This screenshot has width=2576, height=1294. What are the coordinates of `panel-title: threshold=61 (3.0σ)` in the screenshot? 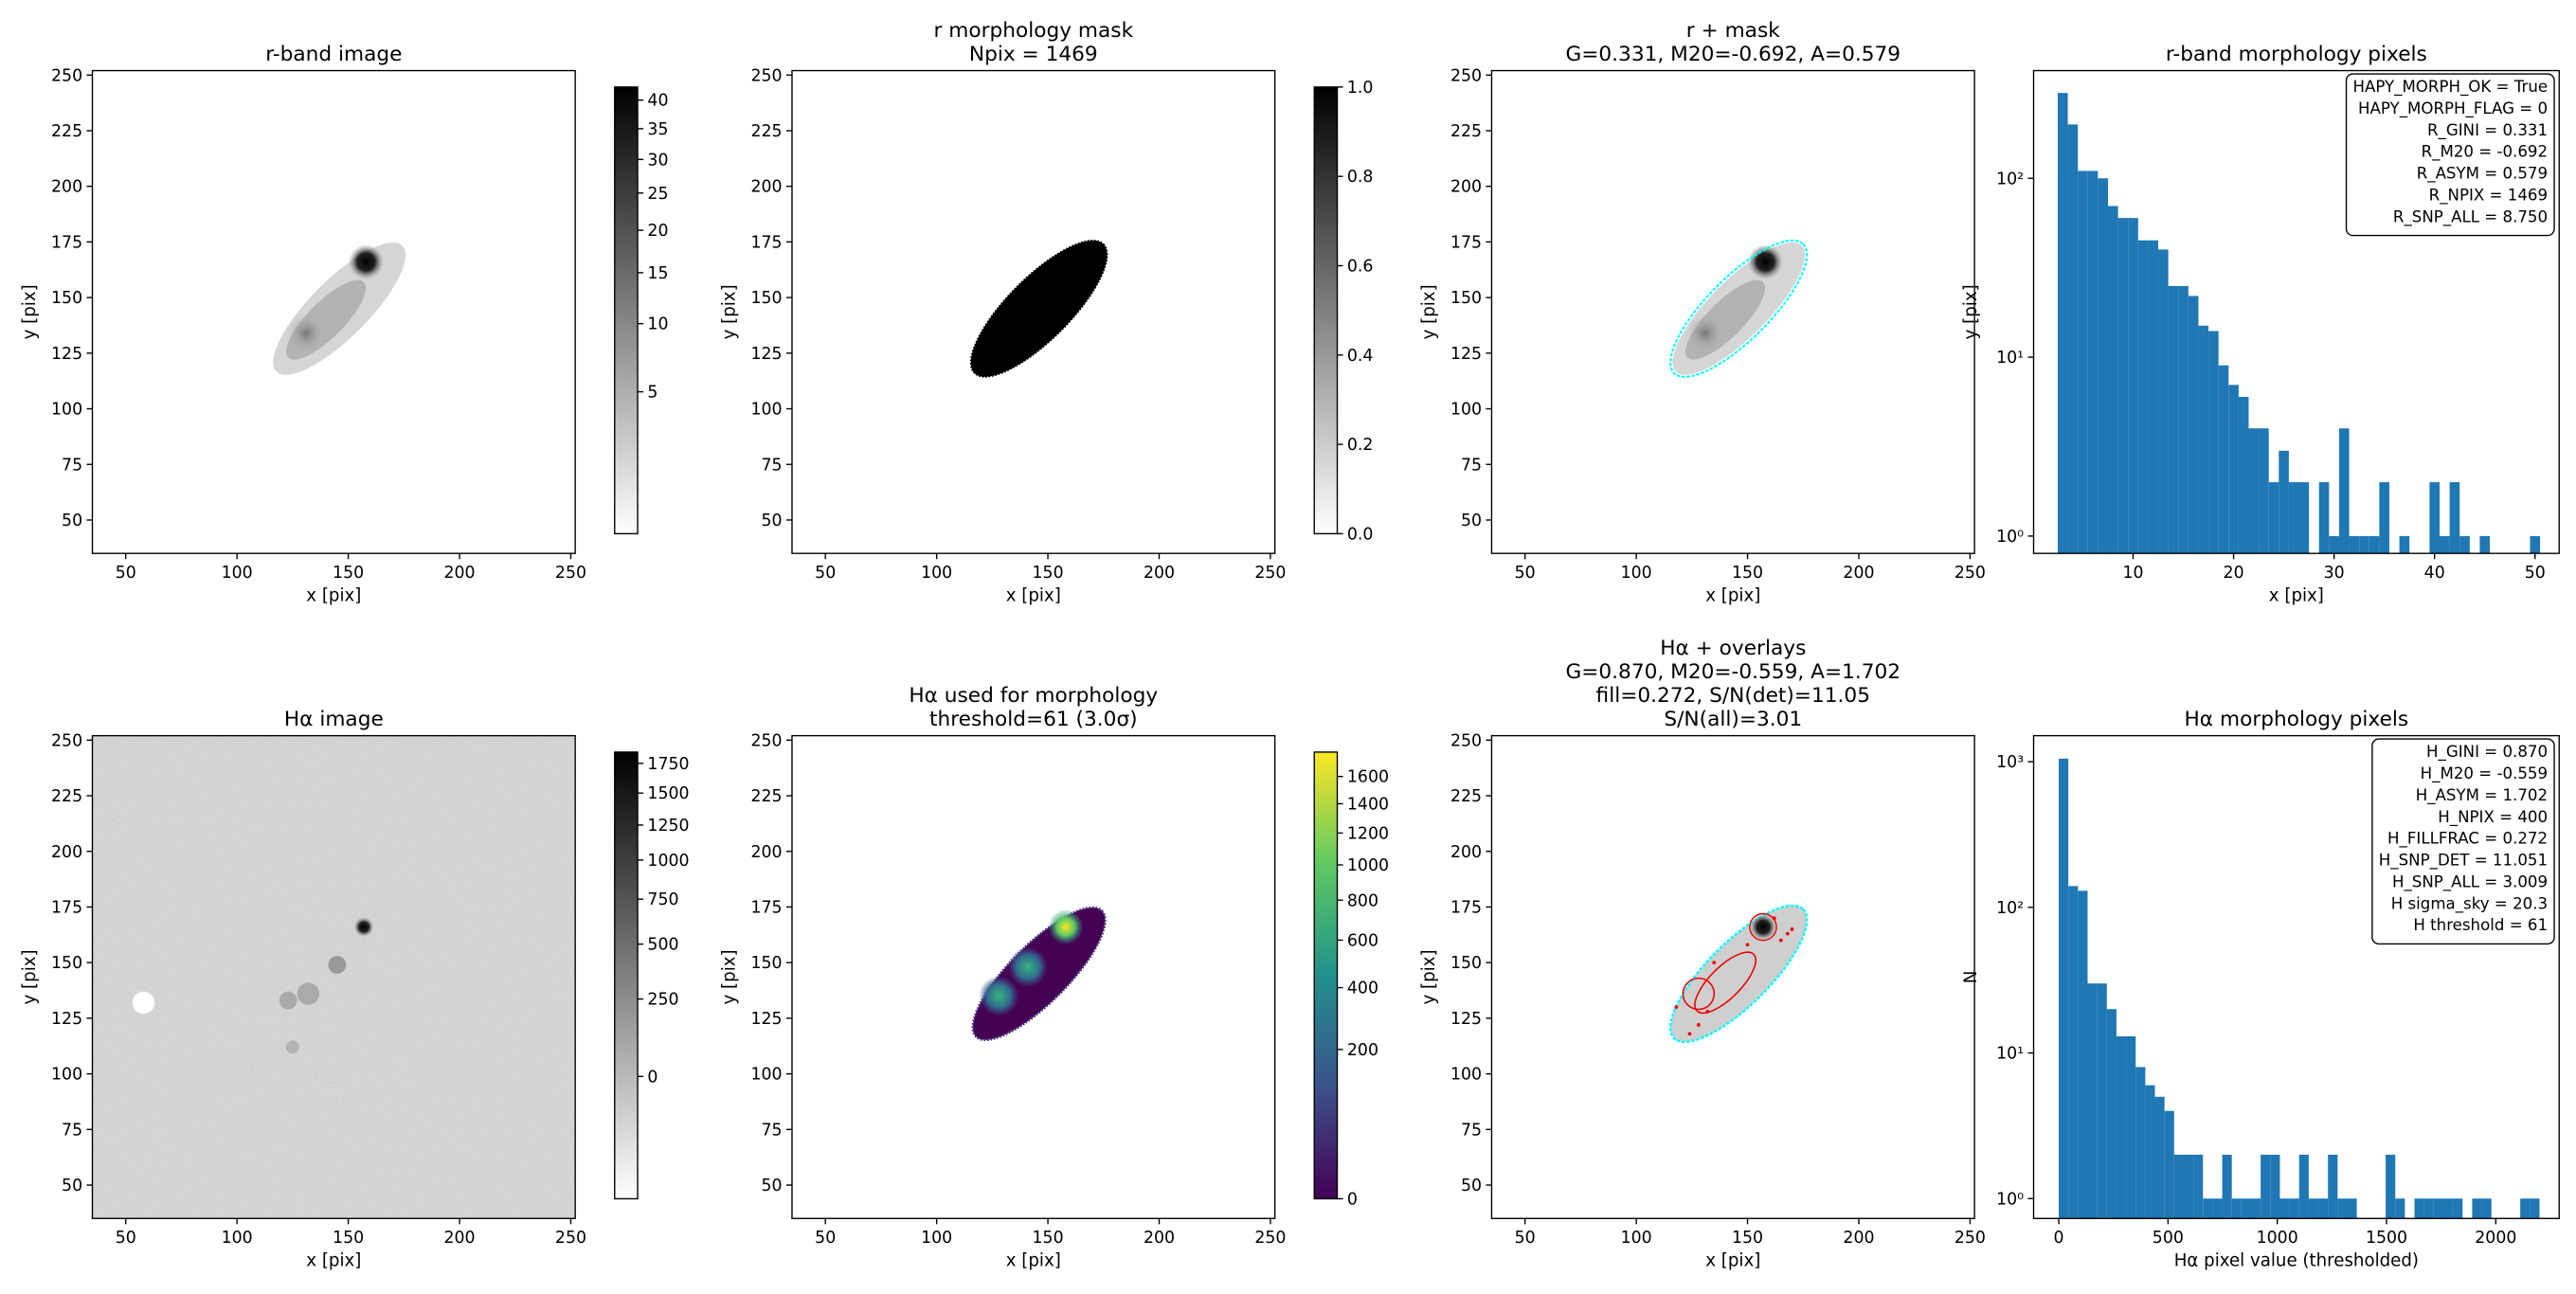 It's located at (1033, 719).